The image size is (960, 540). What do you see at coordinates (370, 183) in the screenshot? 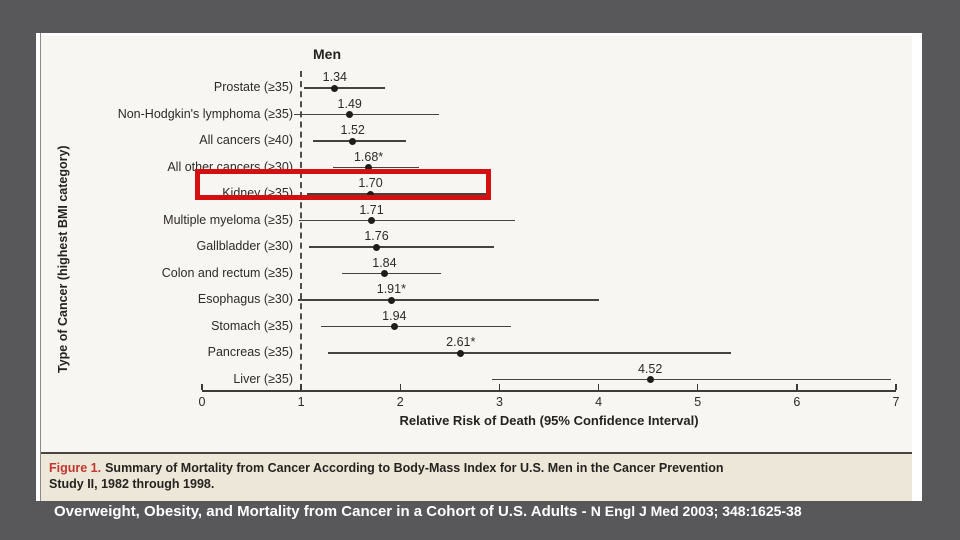
I see `value-label: 1.70` at bounding box center [370, 183].